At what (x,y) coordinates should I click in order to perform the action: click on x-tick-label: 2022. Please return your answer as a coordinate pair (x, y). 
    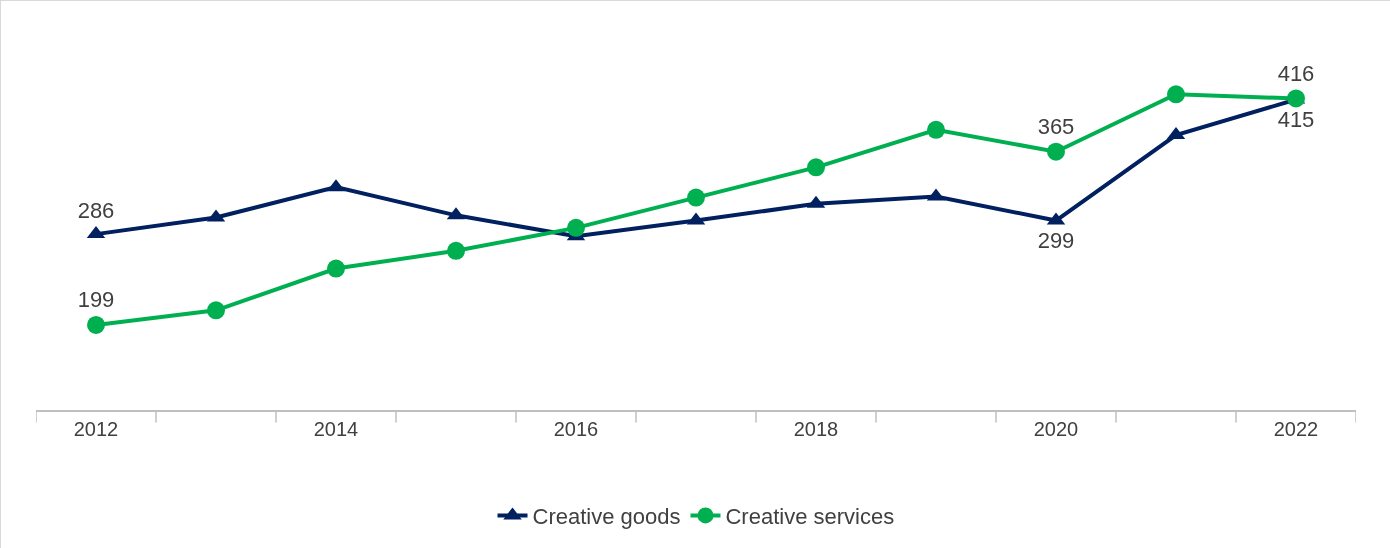
    Looking at the image, I should click on (1296, 428).